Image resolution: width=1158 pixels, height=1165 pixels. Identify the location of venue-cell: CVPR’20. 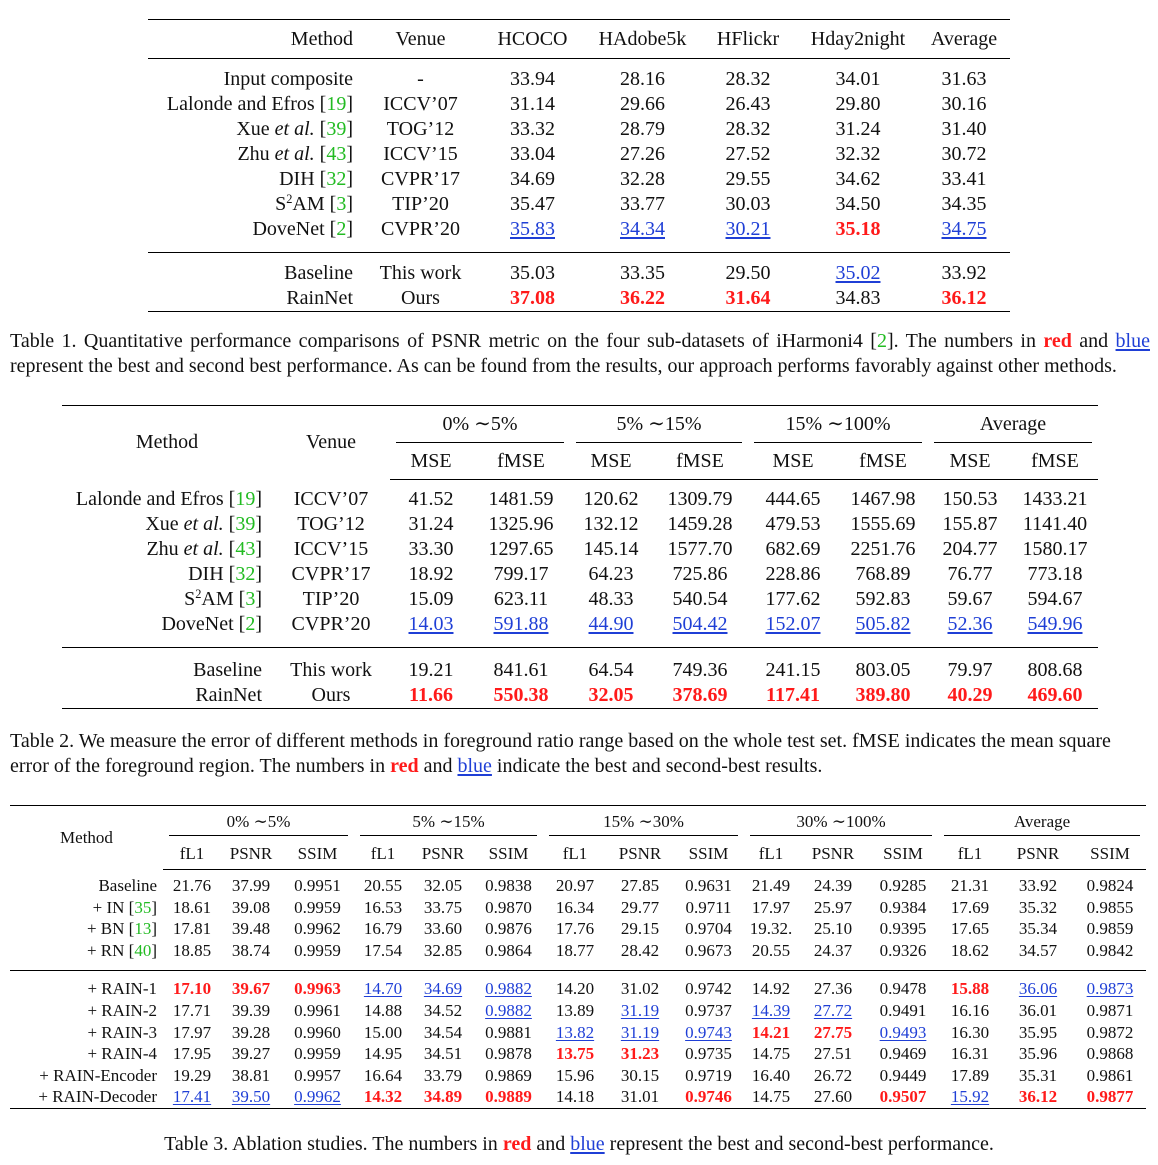
(420, 229).